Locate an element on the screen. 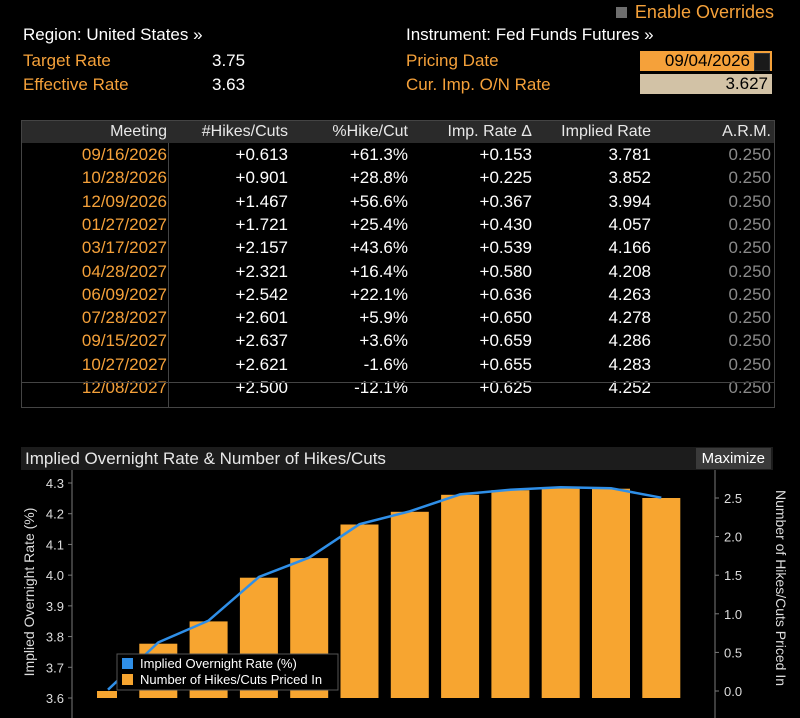 The height and width of the screenshot is (718, 800). cell-implied-rate: 4.252 is located at coordinates (629, 387).